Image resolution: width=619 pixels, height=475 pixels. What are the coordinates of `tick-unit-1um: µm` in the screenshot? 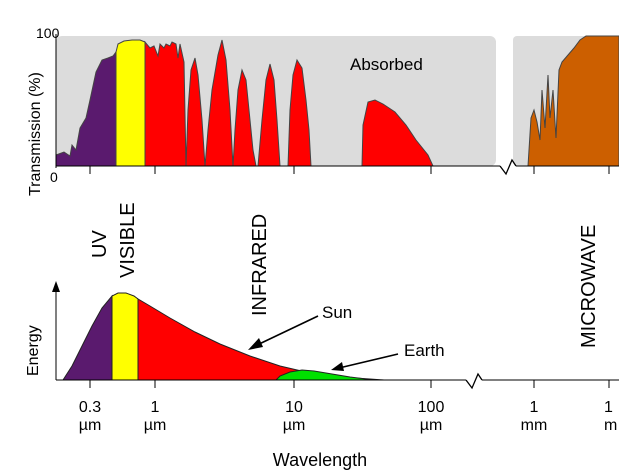 It's located at (155, 425).